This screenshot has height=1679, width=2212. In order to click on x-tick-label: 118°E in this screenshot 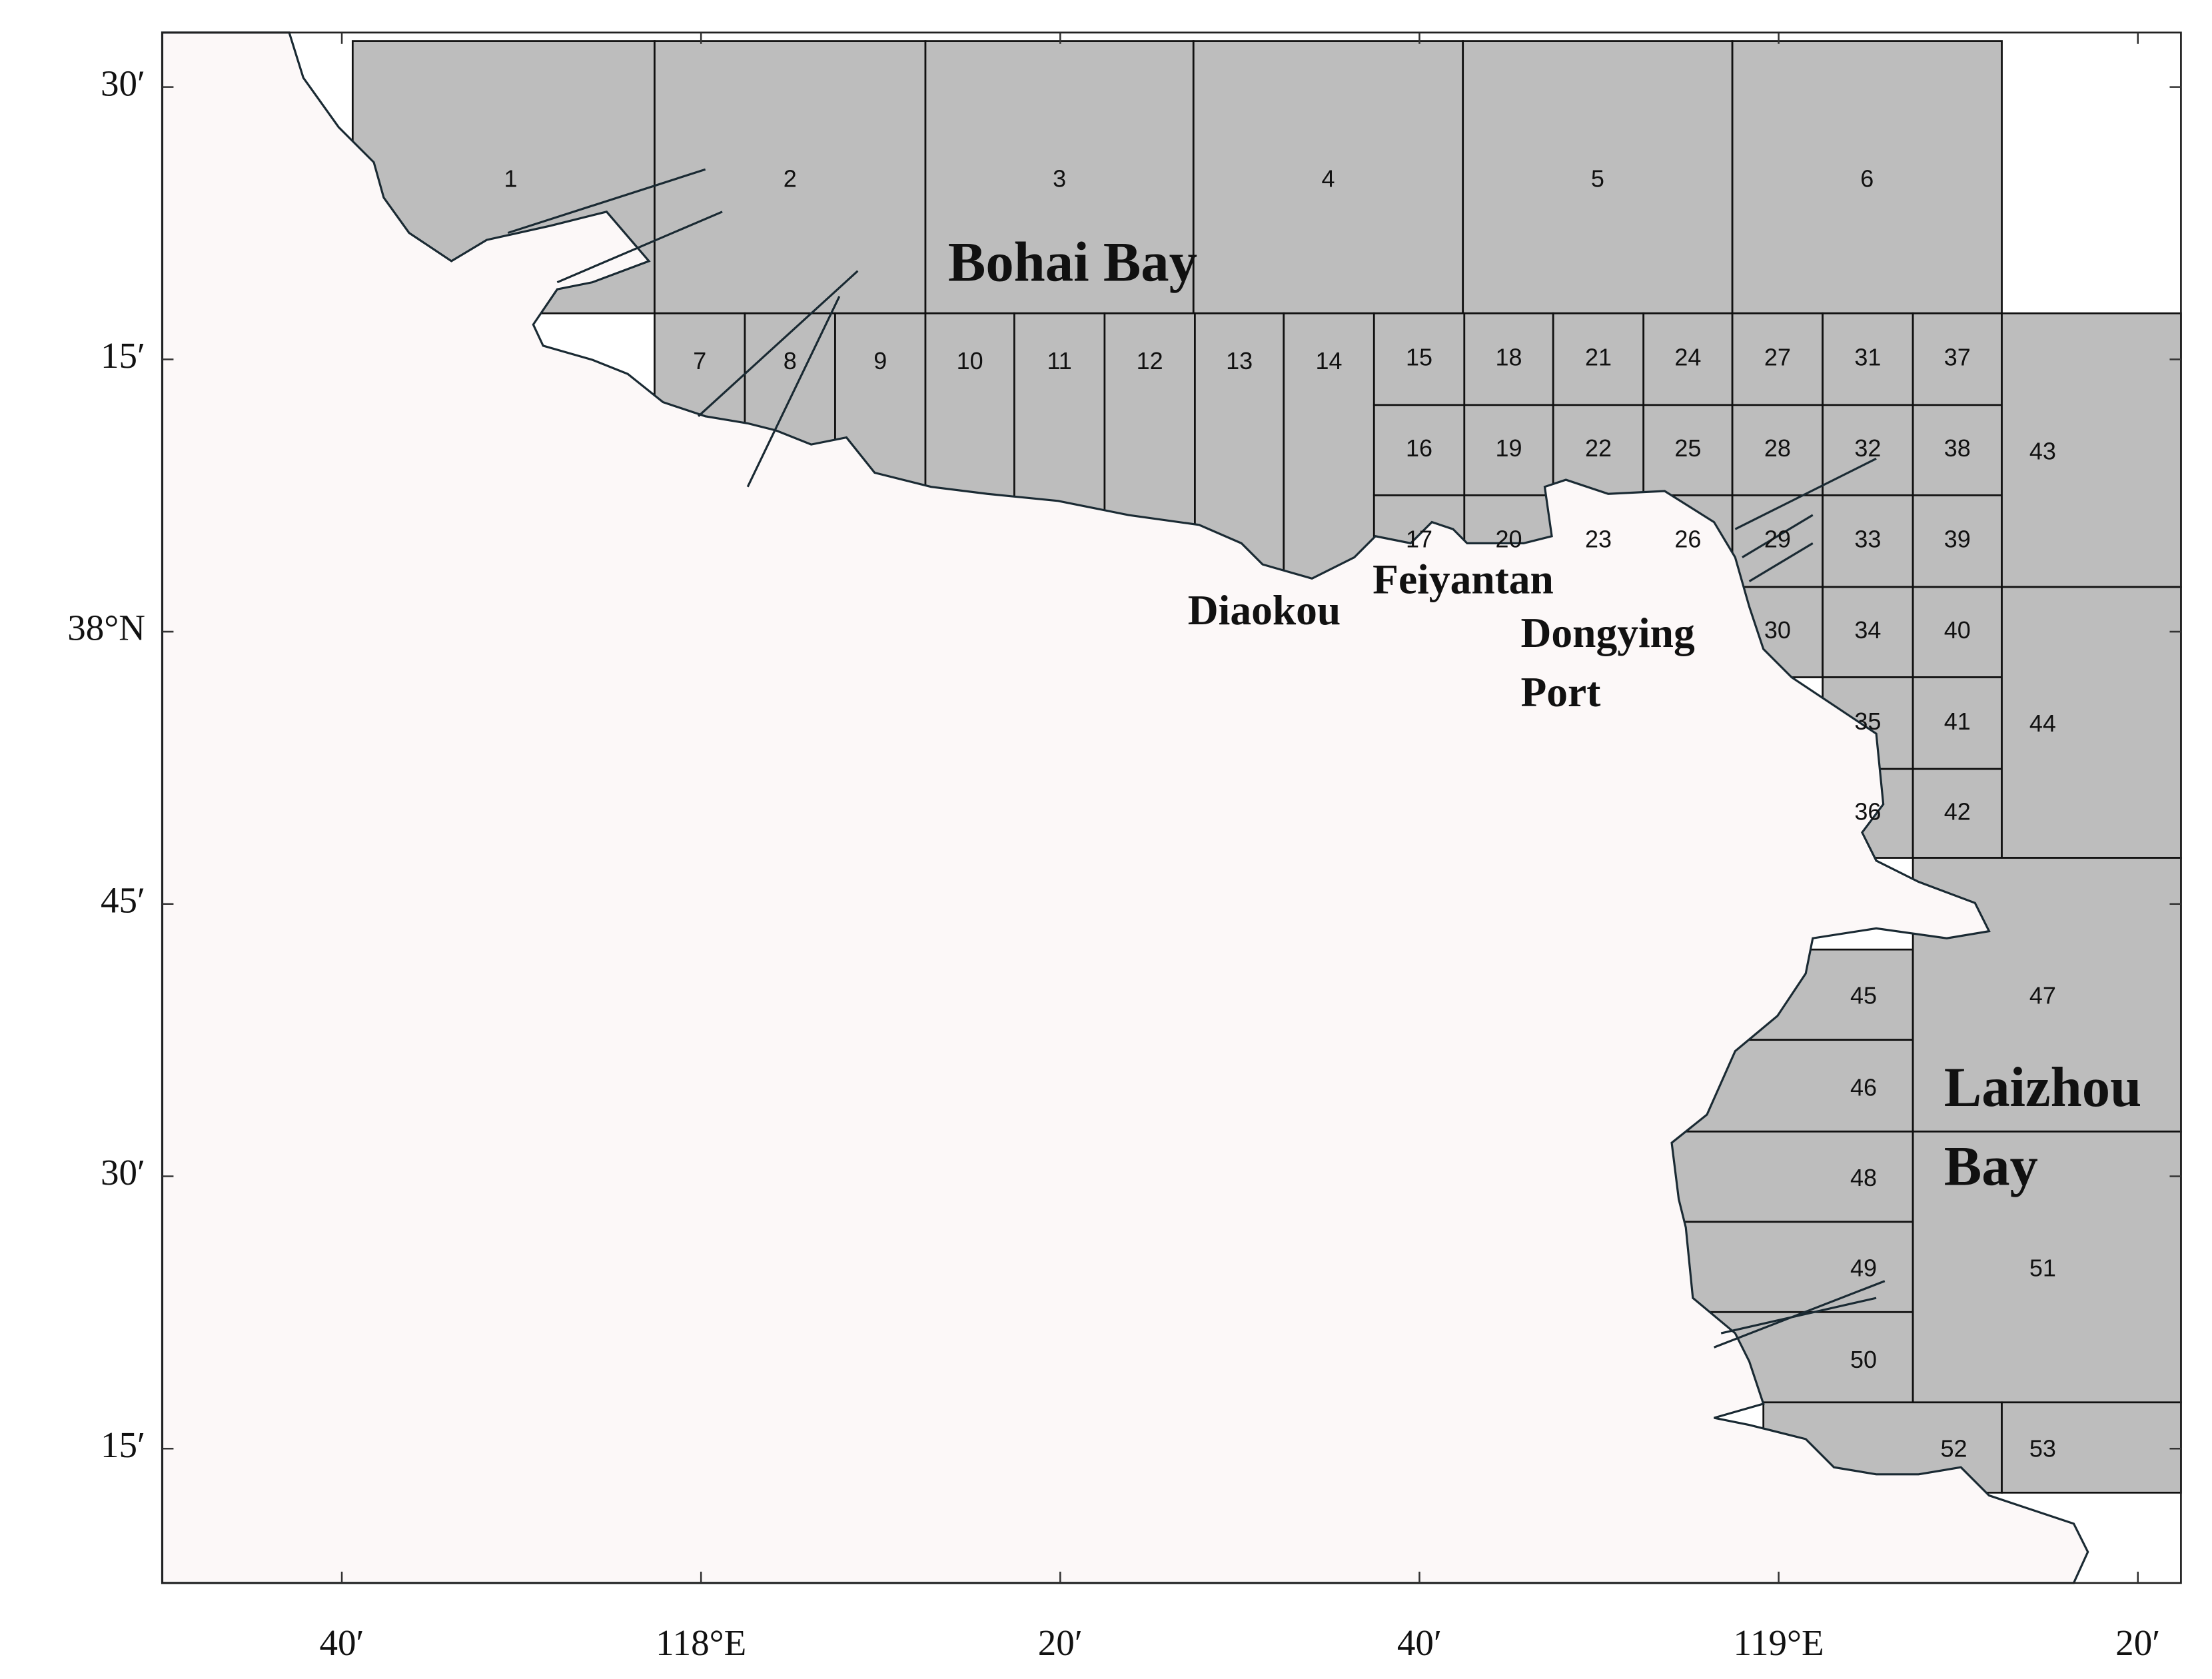, I will do `click(701, 1642)`.